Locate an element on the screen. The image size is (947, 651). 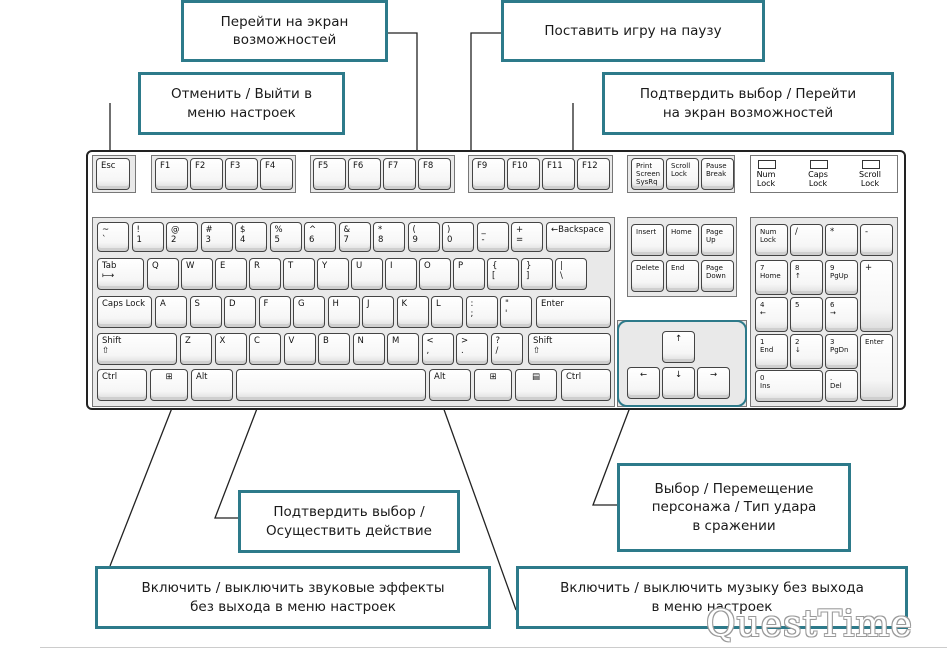
key-r2-10: { [ is located at coordinates (503, 274).